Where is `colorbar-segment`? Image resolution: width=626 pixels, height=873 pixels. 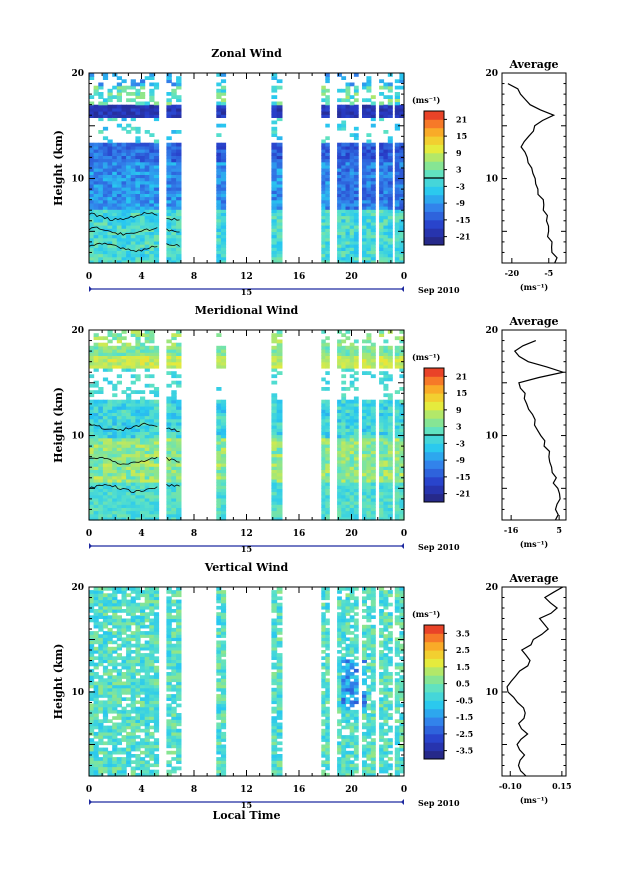
colorbar-segment is located at coordinates (434, 224).